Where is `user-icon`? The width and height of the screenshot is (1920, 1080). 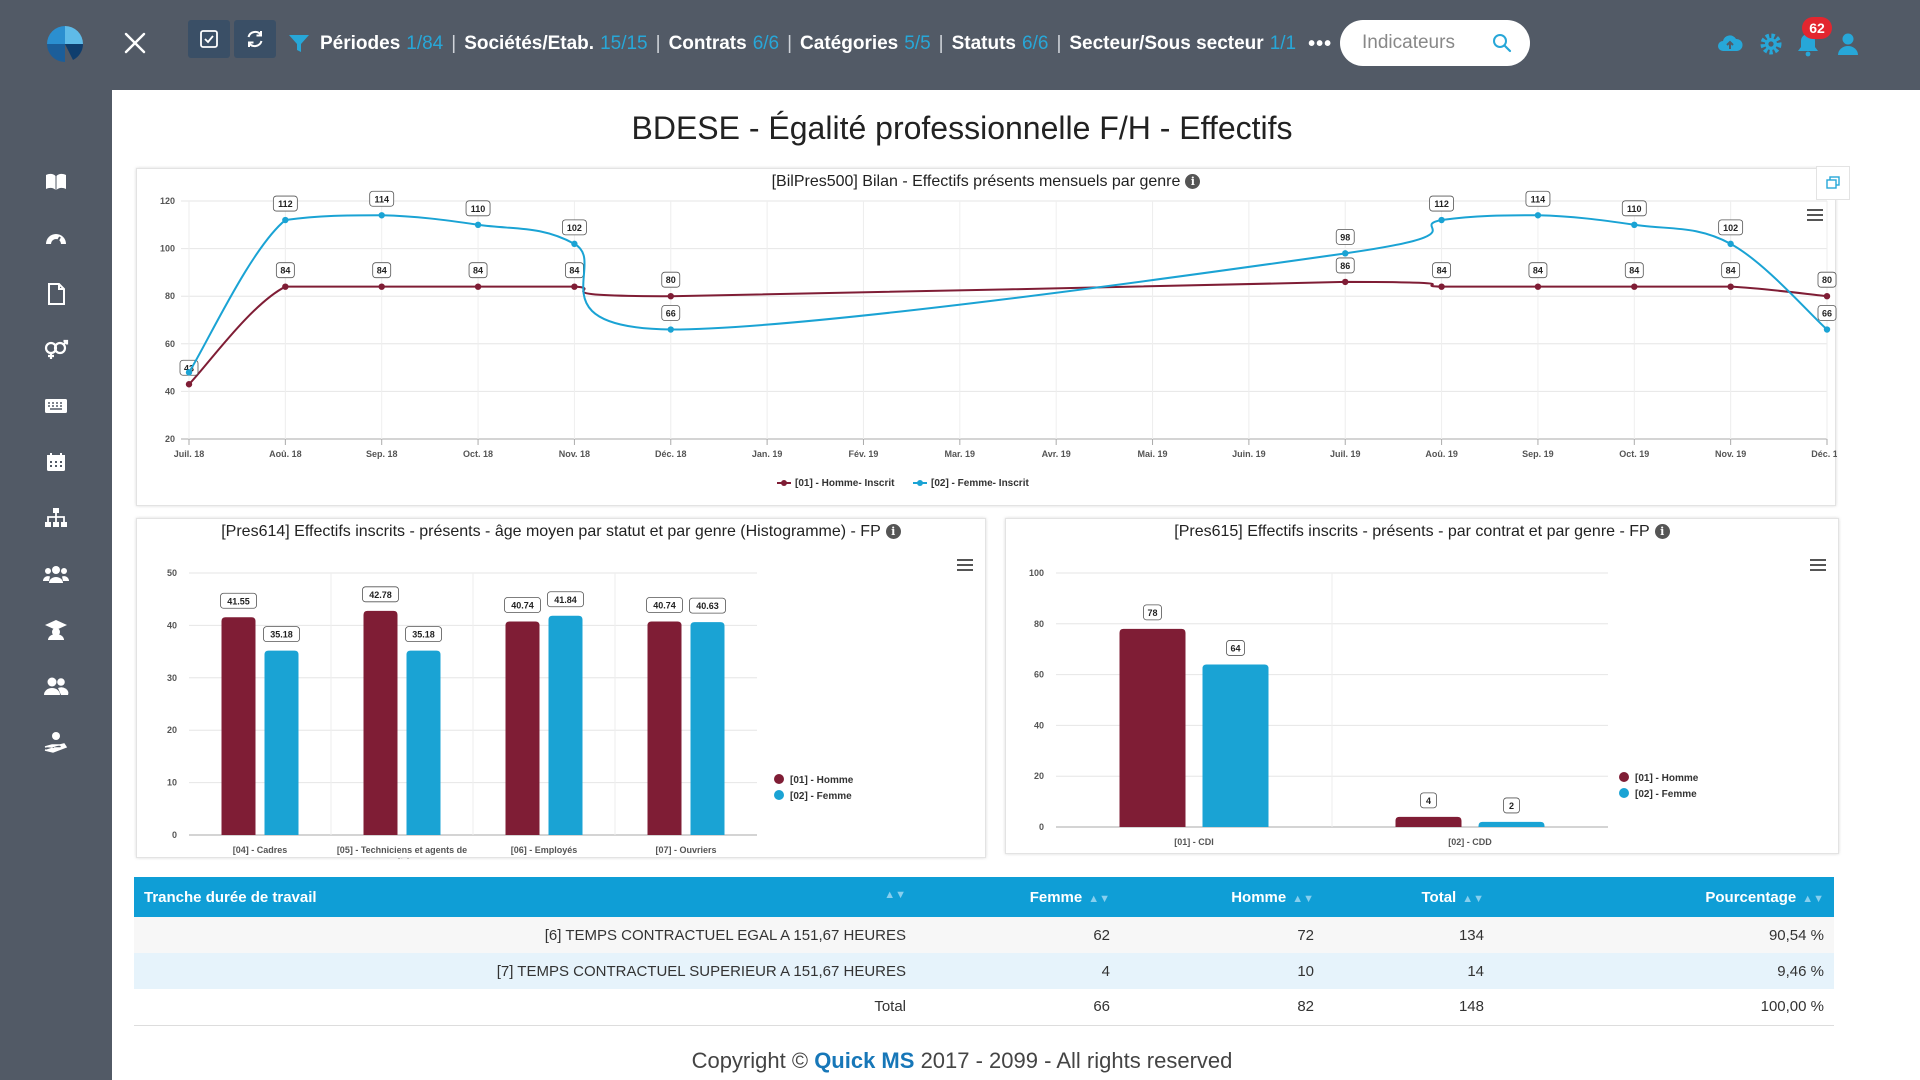
user-icon is located at coordinates (1848, 44).